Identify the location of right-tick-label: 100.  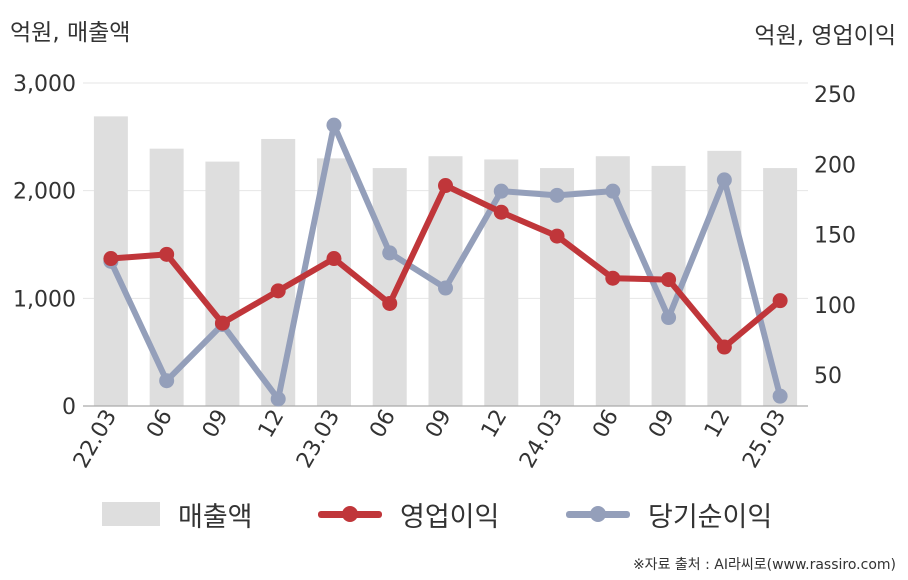
(835, 306).